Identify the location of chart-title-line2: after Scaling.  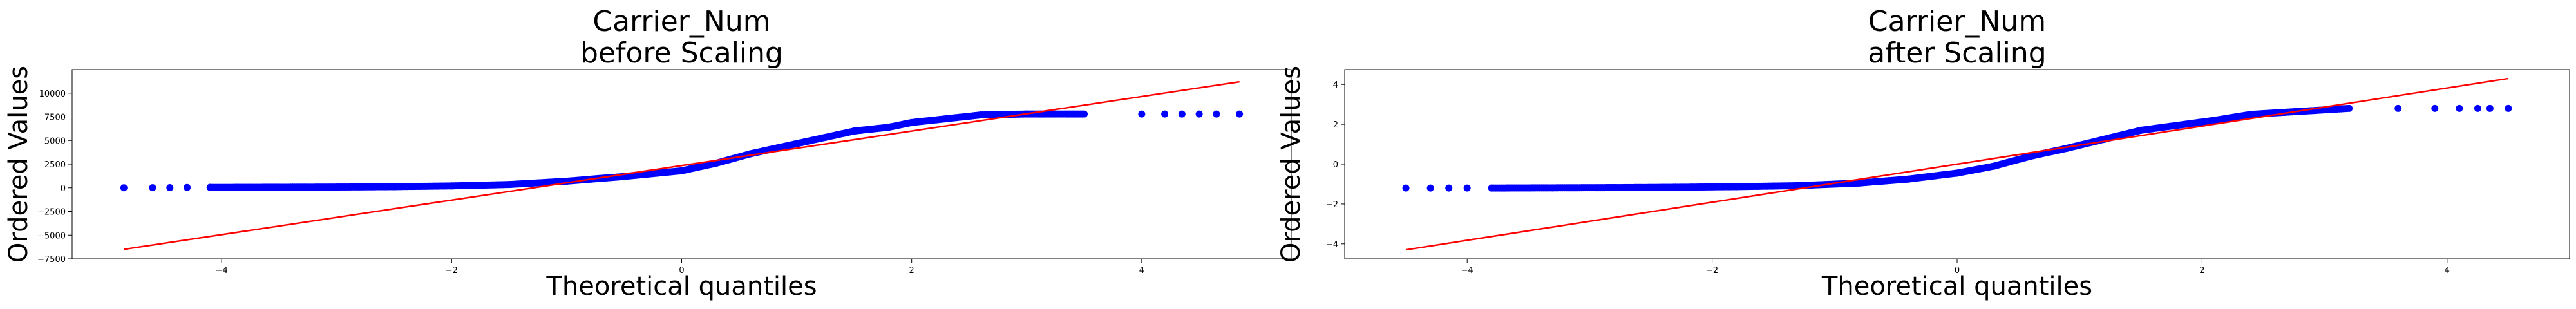
(1957, 53).